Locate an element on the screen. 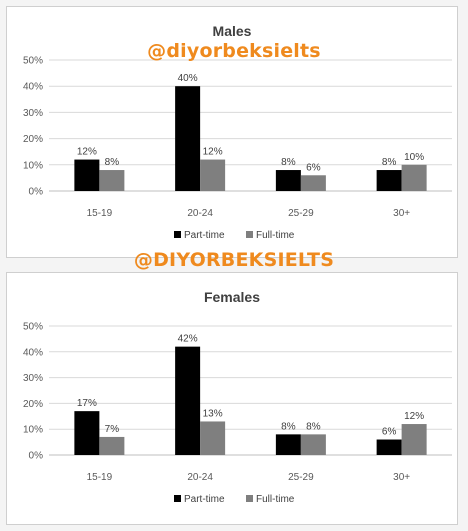 The image size is (468, 531). males-chart-title: Males is located at coordinates (232, 31).